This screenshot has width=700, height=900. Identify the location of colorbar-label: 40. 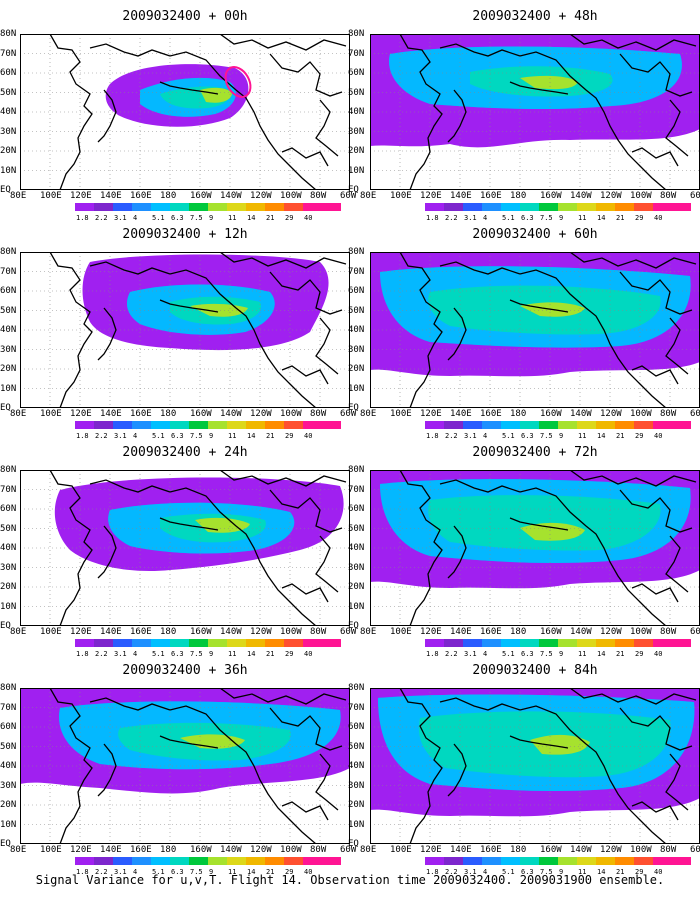
(658, 872).